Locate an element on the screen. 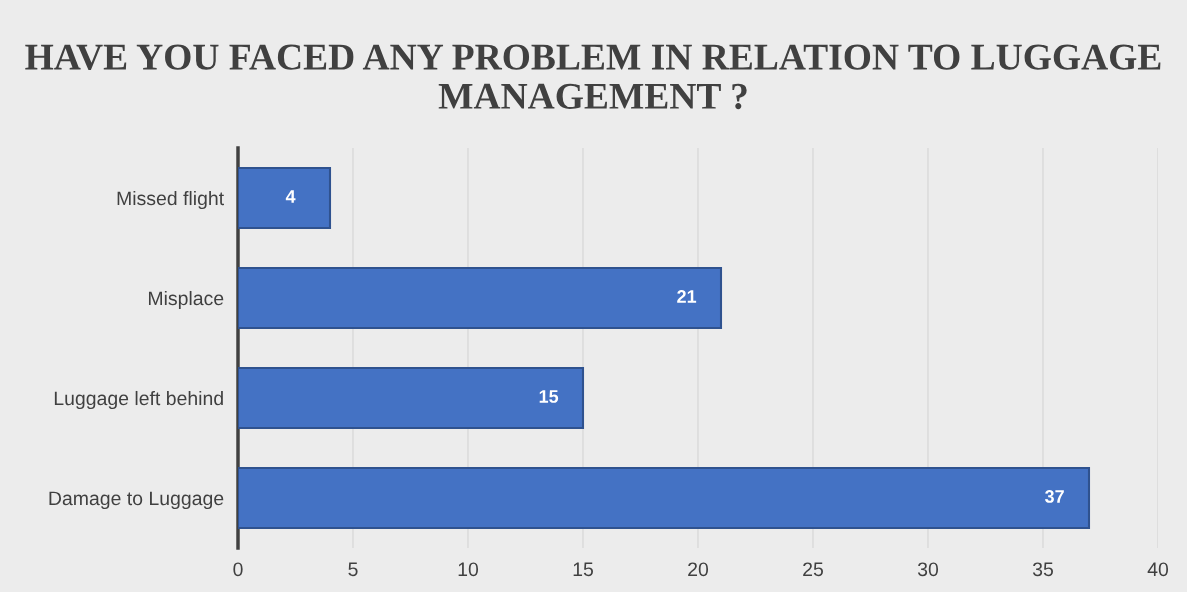 The height and width of the screenshot is (592, 1187). x-tick-label: 25 is located at coordinates (813, 569).